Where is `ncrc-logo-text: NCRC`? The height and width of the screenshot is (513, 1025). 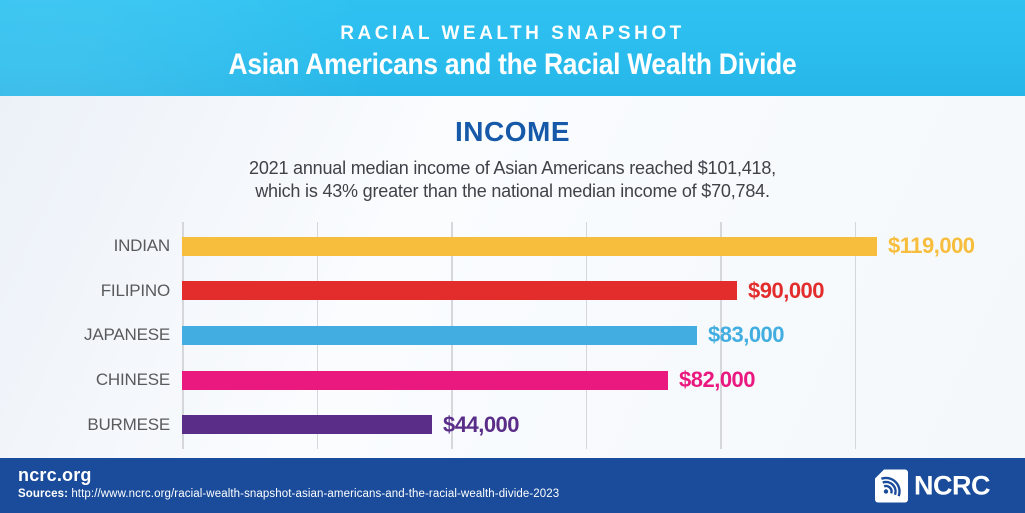
ncrc-logo-text: NCRC is located at coordinates (952, 485).